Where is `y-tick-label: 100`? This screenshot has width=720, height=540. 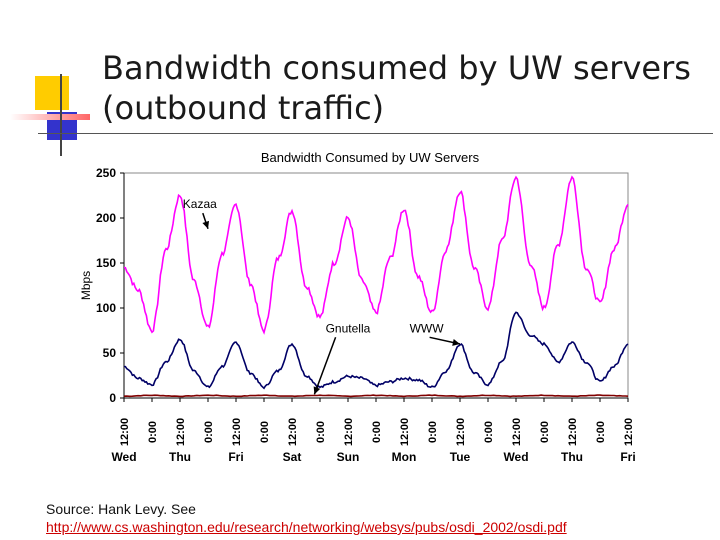
y-tick-label: 100 is located at coordinates (106, 308).